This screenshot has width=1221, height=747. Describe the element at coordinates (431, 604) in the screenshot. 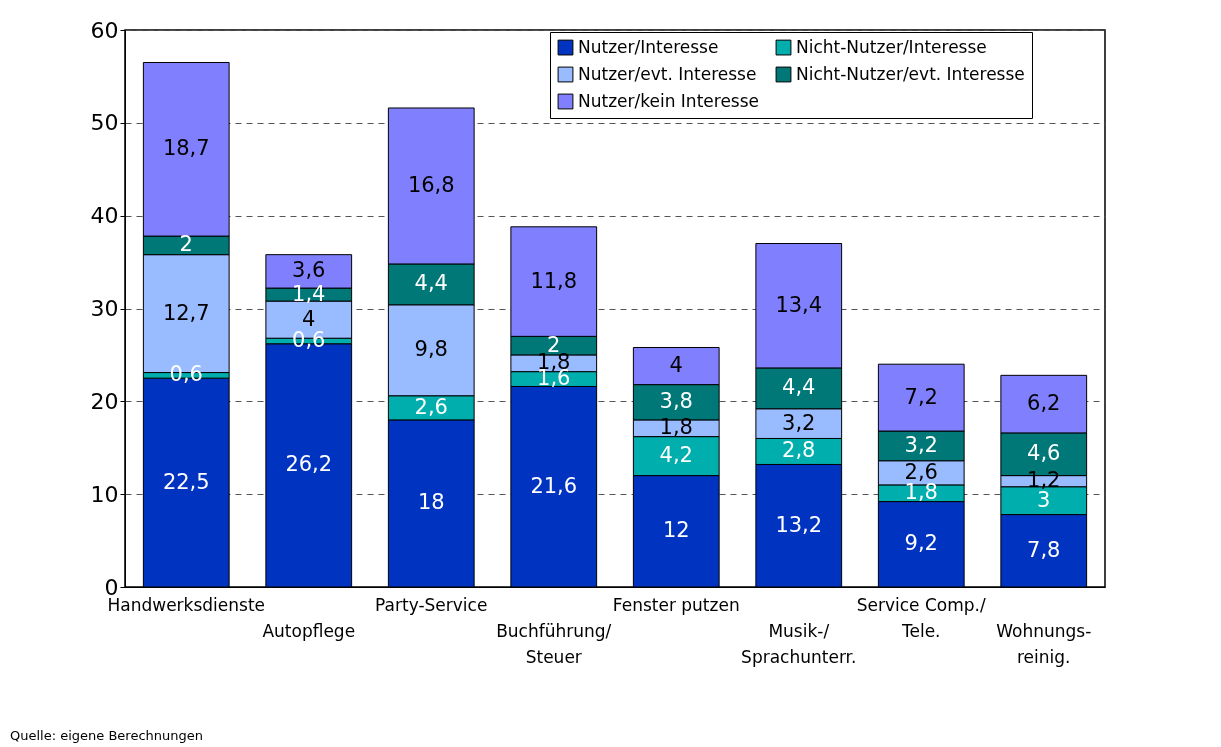

I see `x-tick-label: Party-Service` at that location.